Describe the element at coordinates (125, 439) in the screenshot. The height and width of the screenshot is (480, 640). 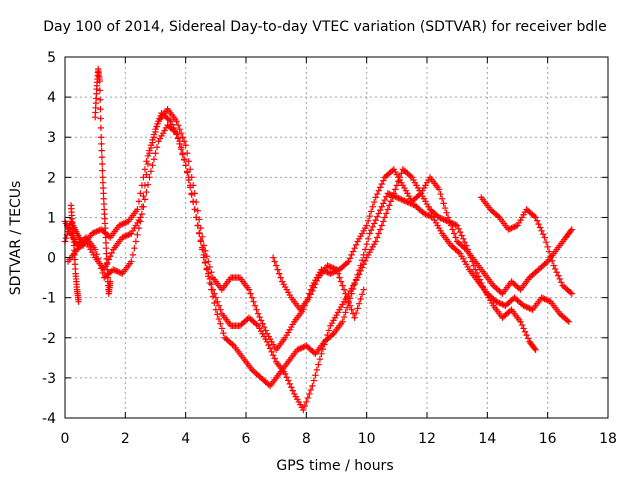
I see `x-tick-label-2: 2` at that location.